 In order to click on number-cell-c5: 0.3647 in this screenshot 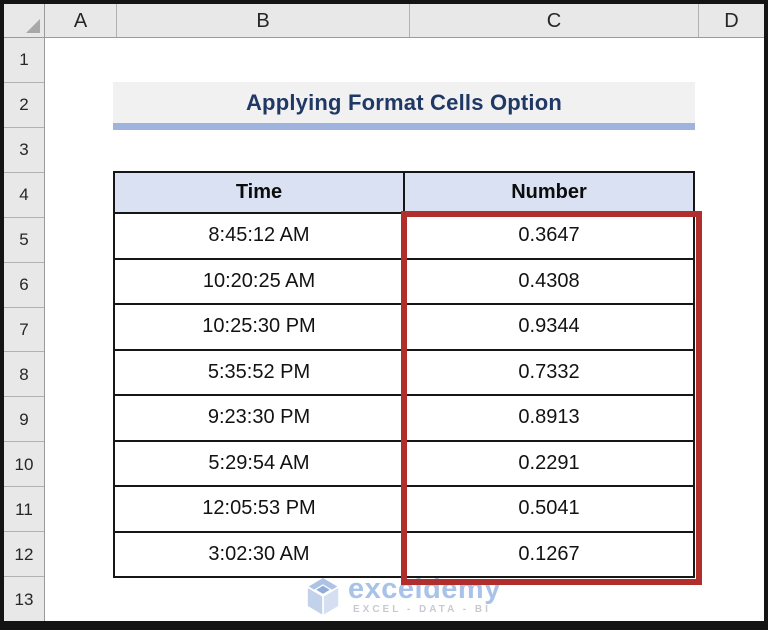, I will do `click(549, 236)`.